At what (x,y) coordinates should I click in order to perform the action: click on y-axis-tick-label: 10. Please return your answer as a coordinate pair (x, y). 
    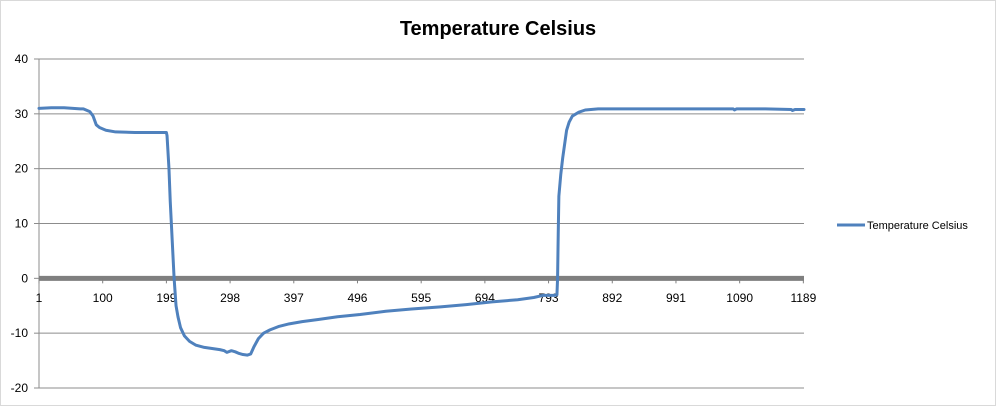
    Looking at the image, I should click on (22, 224).